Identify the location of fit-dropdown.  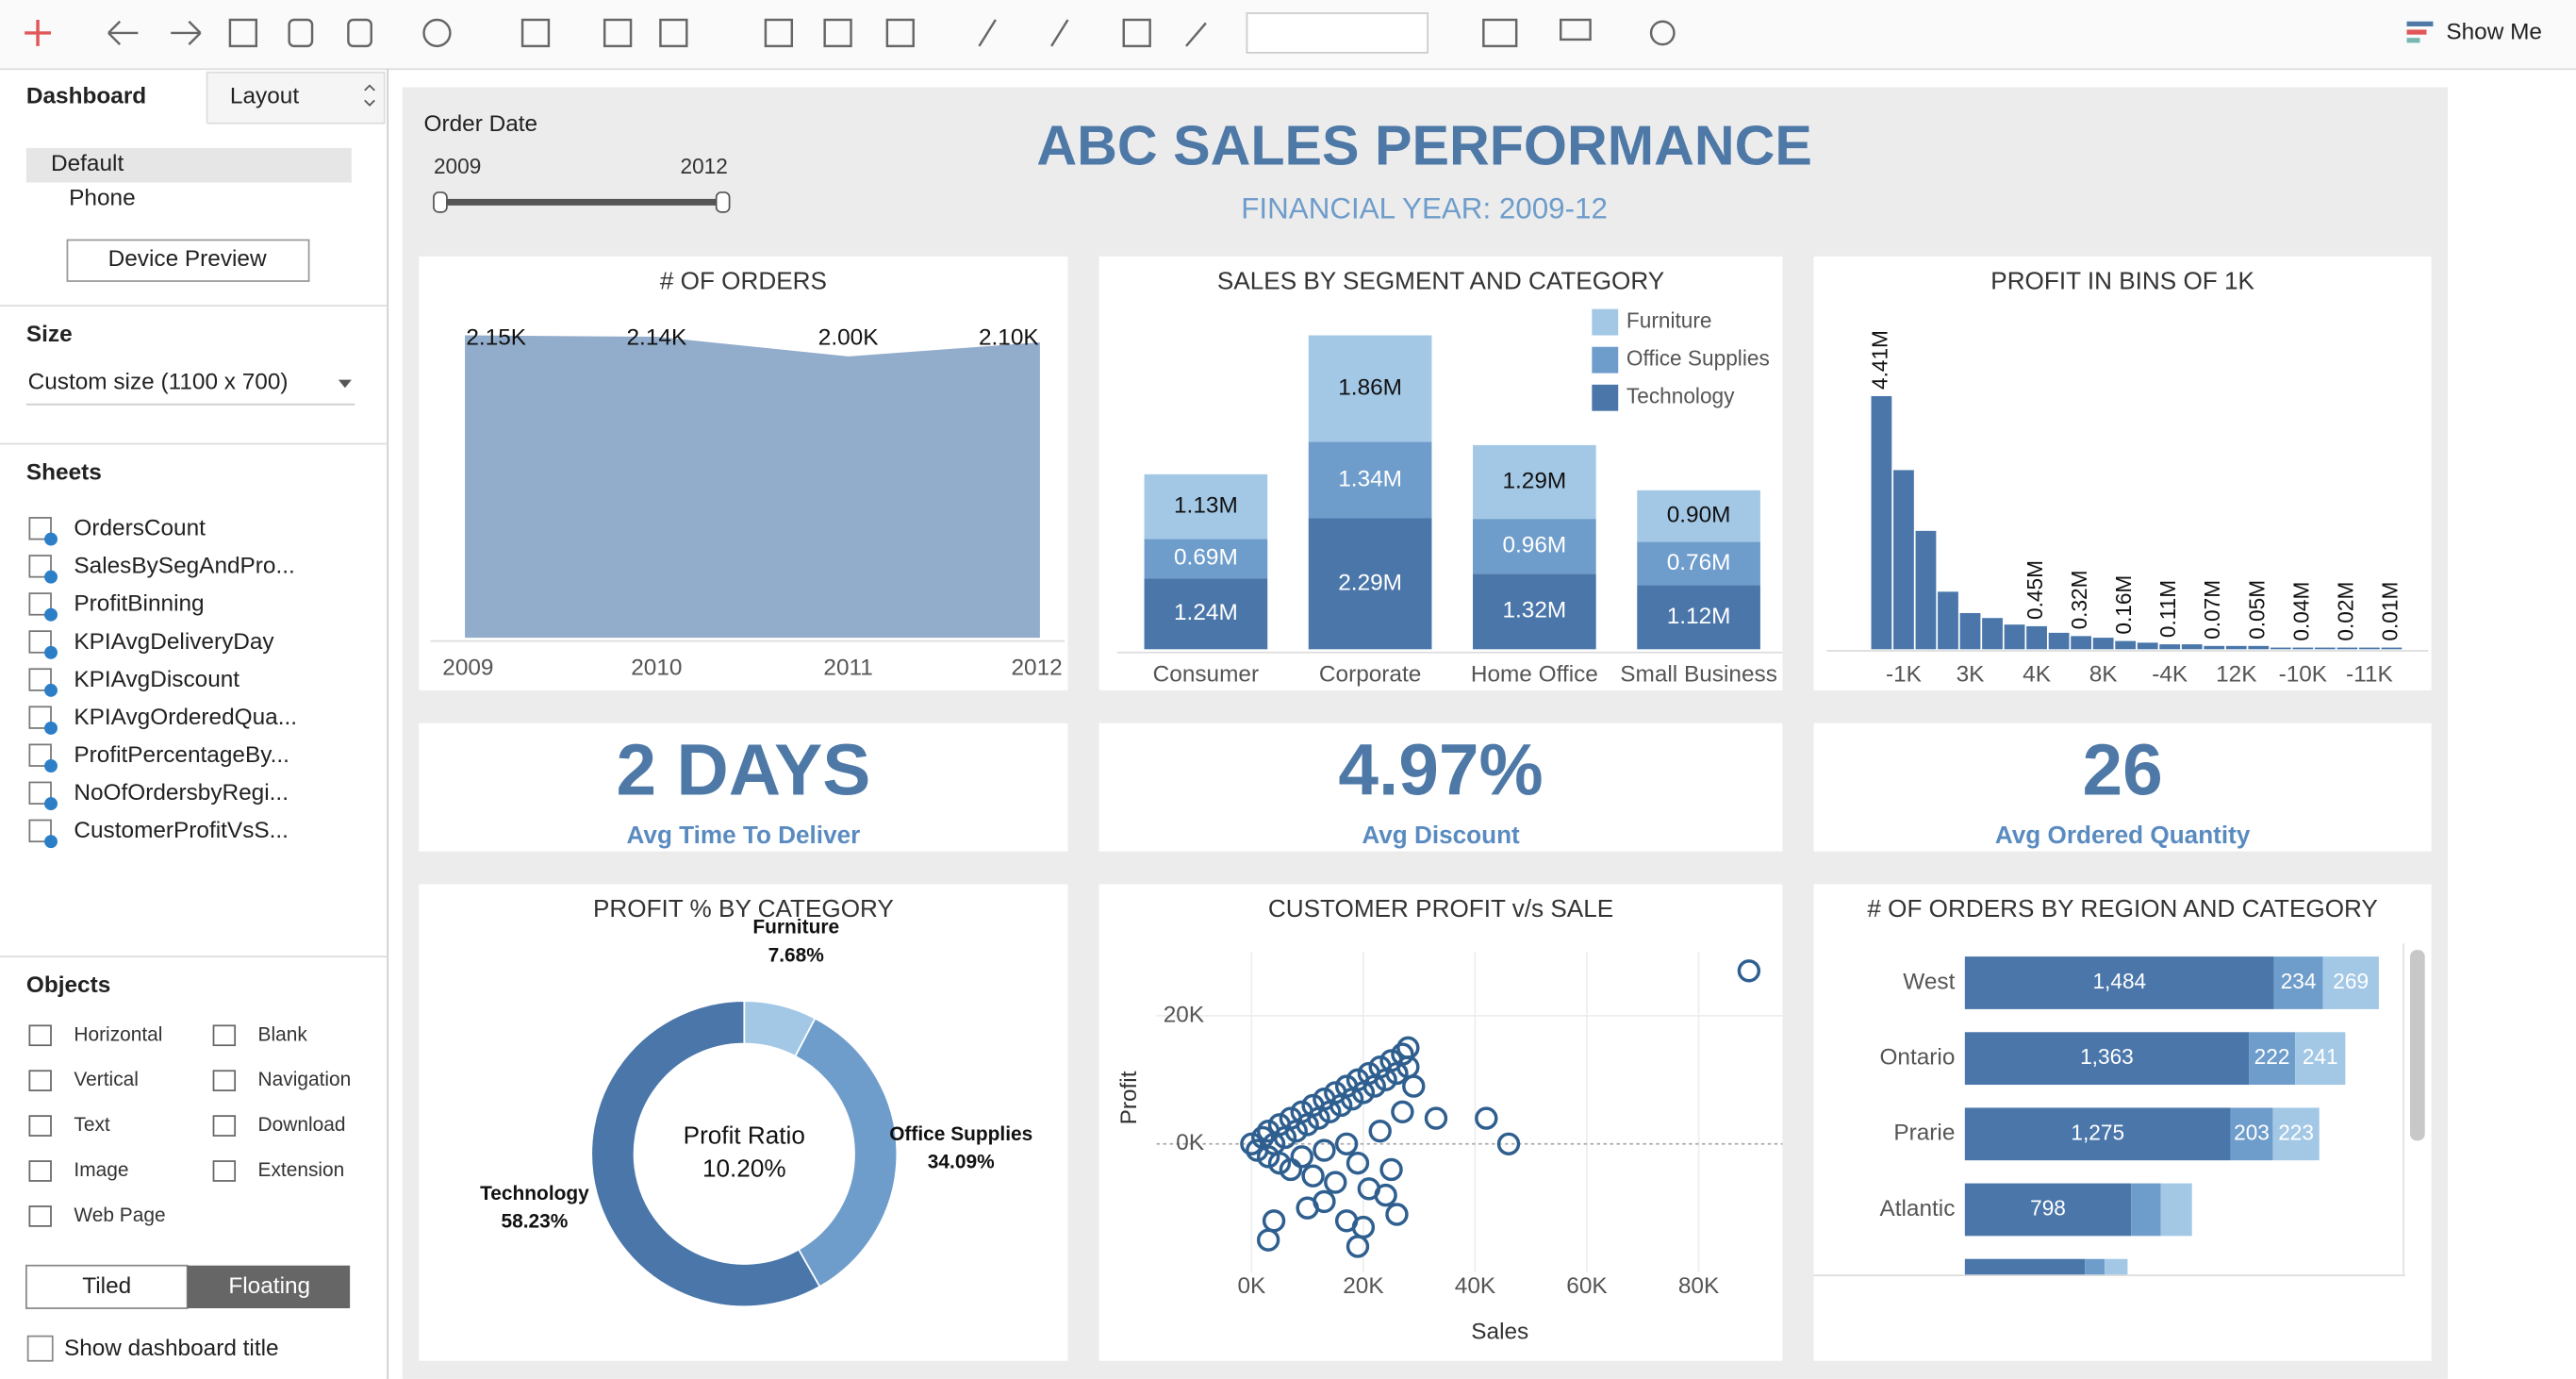
(1337, 33).